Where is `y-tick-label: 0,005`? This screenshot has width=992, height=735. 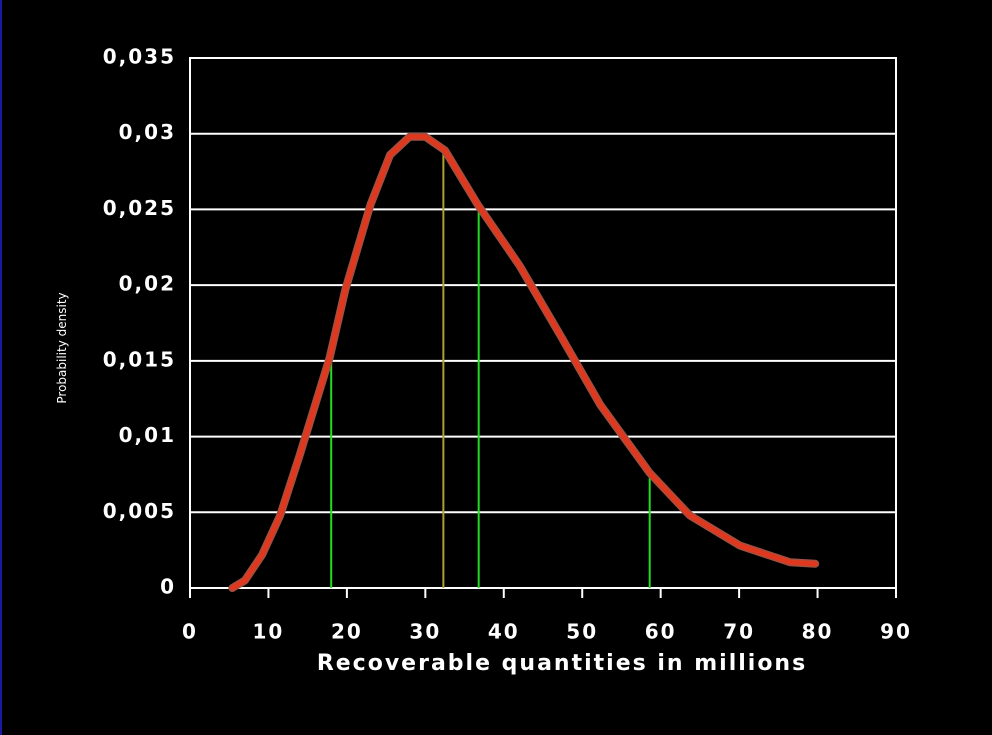 y-tick-label: 0,005 is located at coordinates (139, 511).